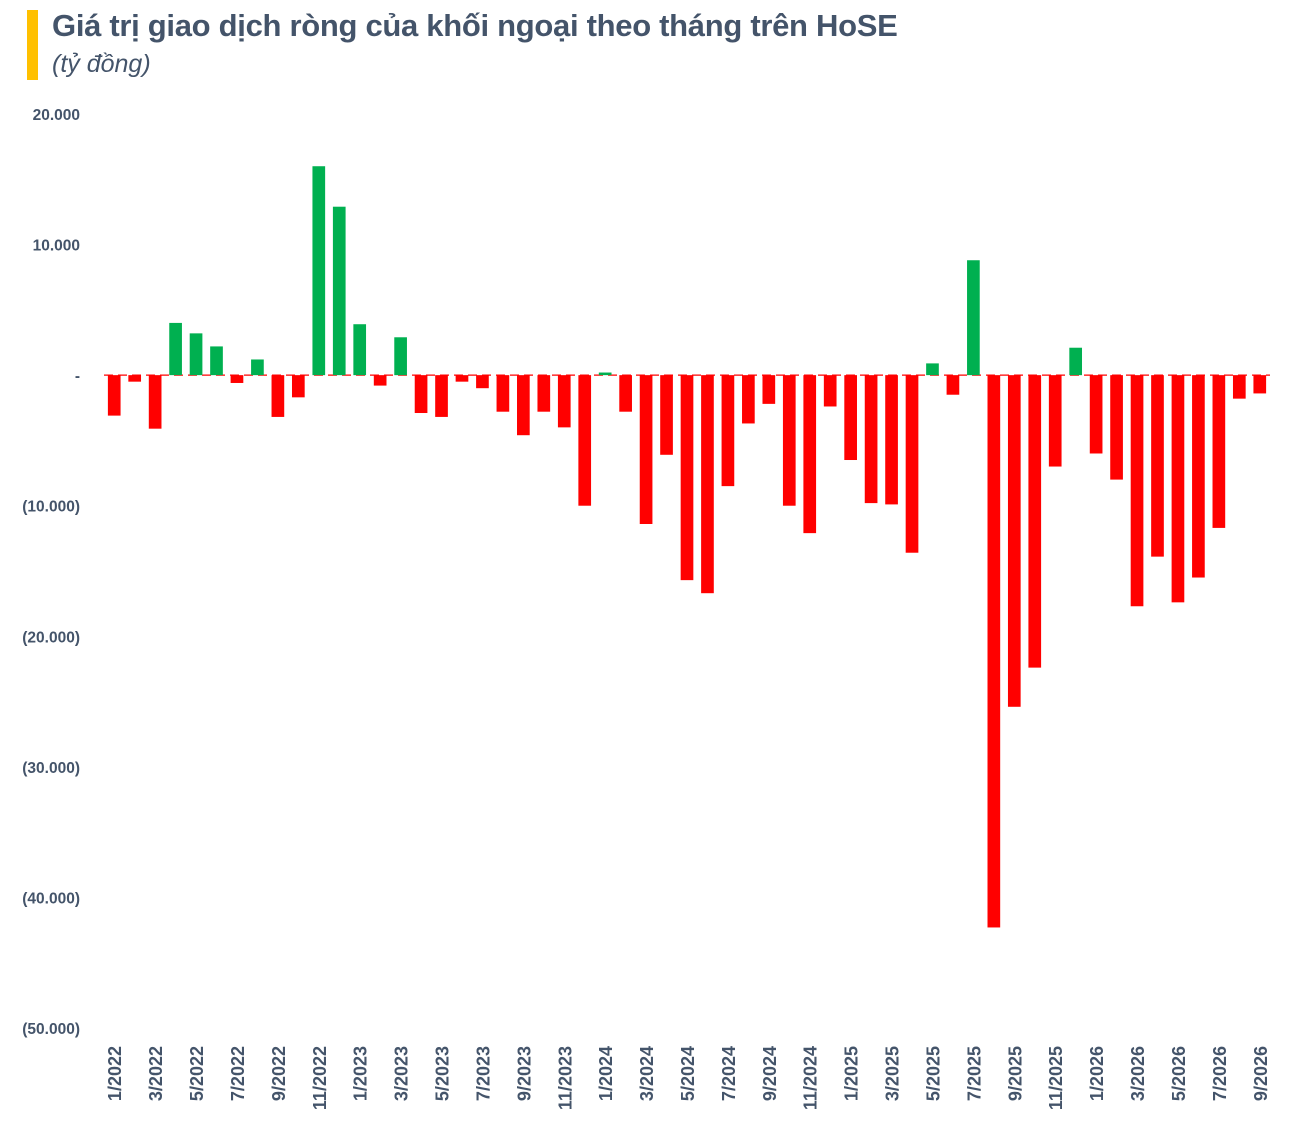 The height and width of the screenshot is (1148, 1292). Describe the element at coordinates (1076, 361) in the screenshot. I see `bar-12-2025` at that location.